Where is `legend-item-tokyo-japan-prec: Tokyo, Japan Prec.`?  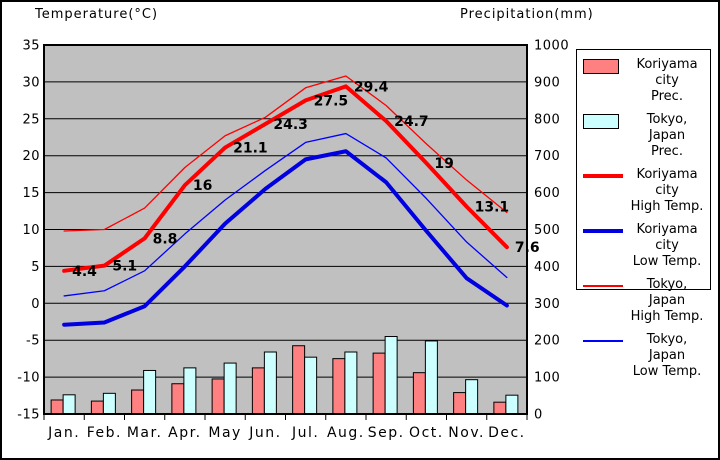 legend-item-tokyo-japan-prec: Tokyo, Japan Prec. is located at coordinates (646, 136).